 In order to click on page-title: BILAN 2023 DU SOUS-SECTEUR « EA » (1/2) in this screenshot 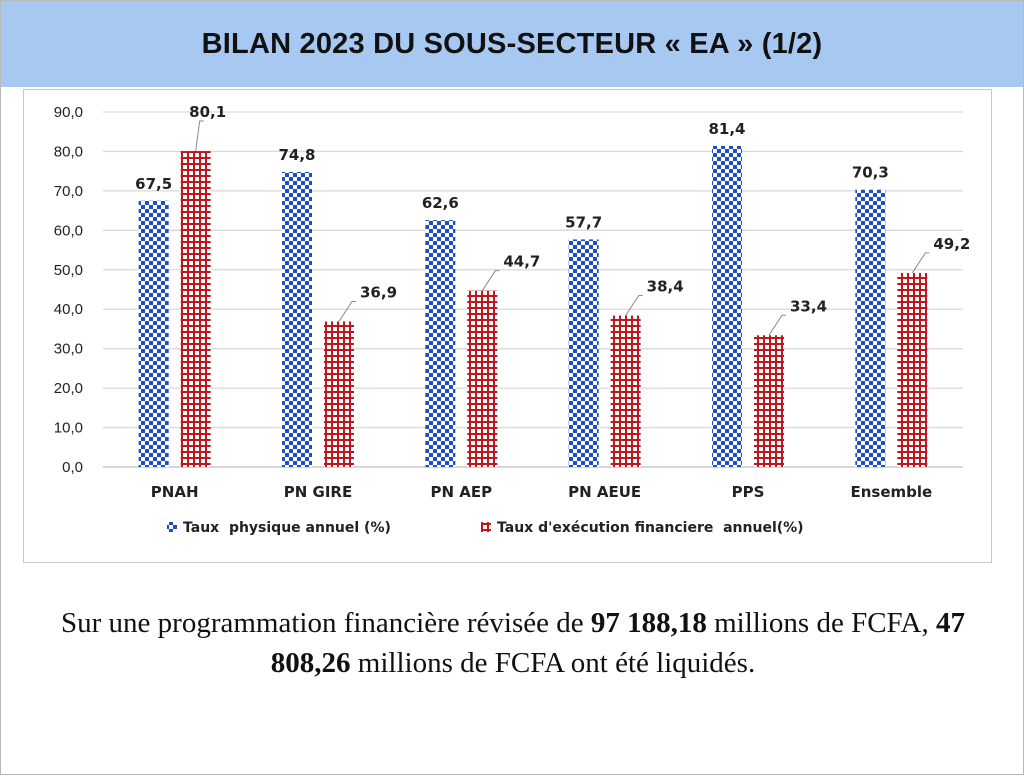, I will do `click(512, 43)`.